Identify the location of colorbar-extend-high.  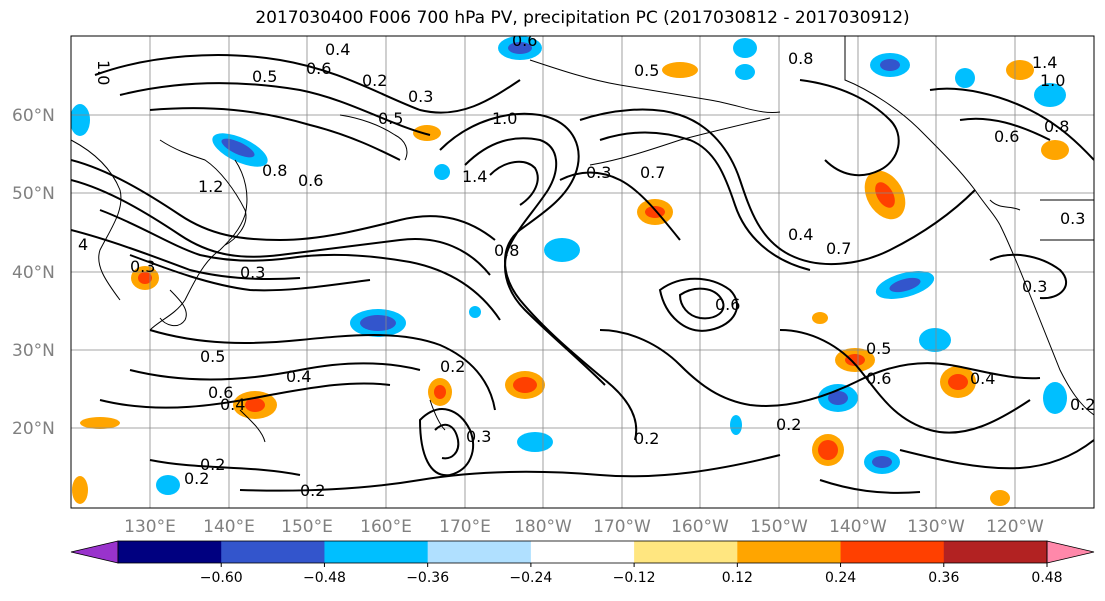
(1070, 552).